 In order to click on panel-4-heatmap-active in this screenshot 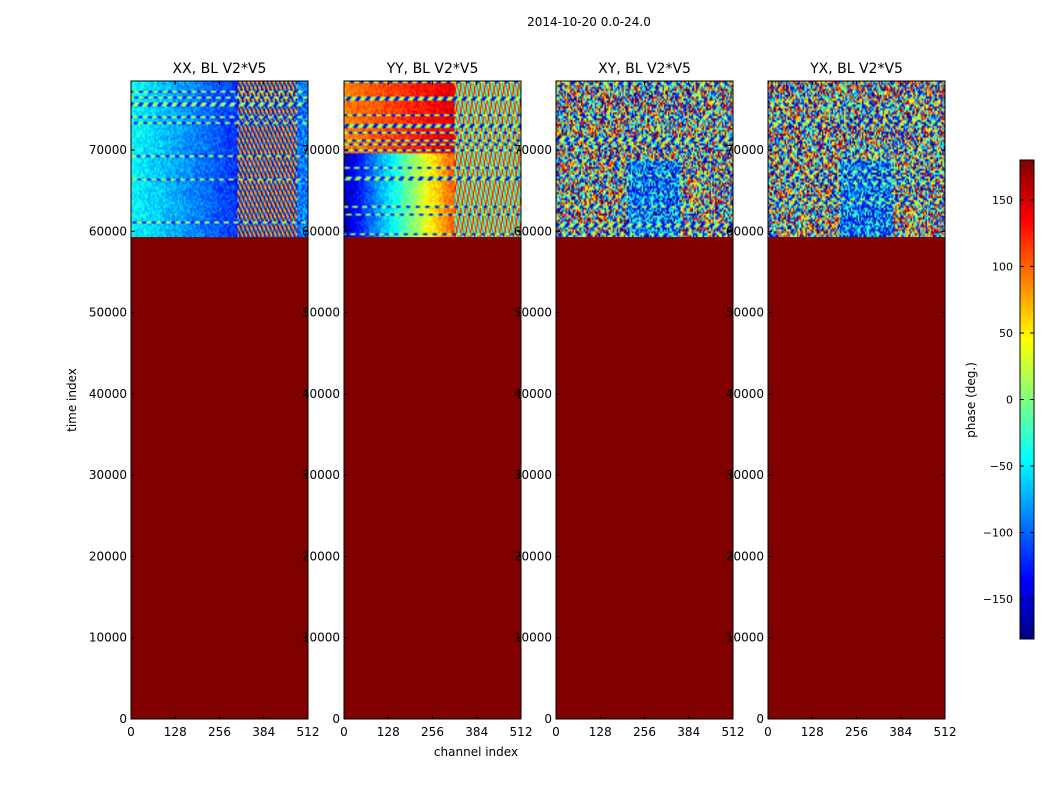, I will do `click(856, 159)`.